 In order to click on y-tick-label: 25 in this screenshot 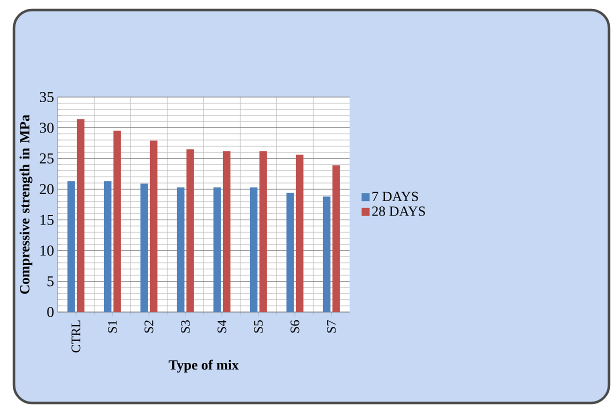, I will do `click(47, 158)`.